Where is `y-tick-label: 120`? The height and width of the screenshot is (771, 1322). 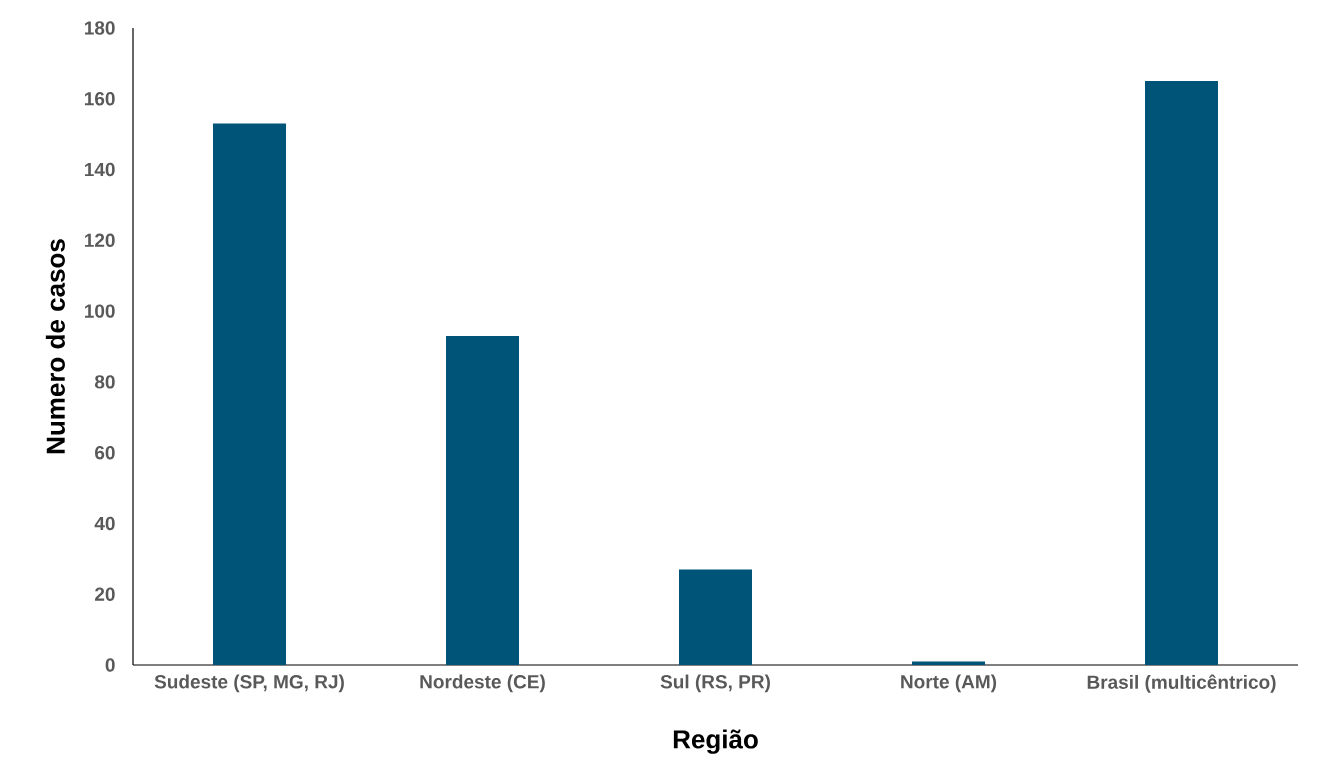 y-tick-label: 120 is located at coordinates (99, 240).